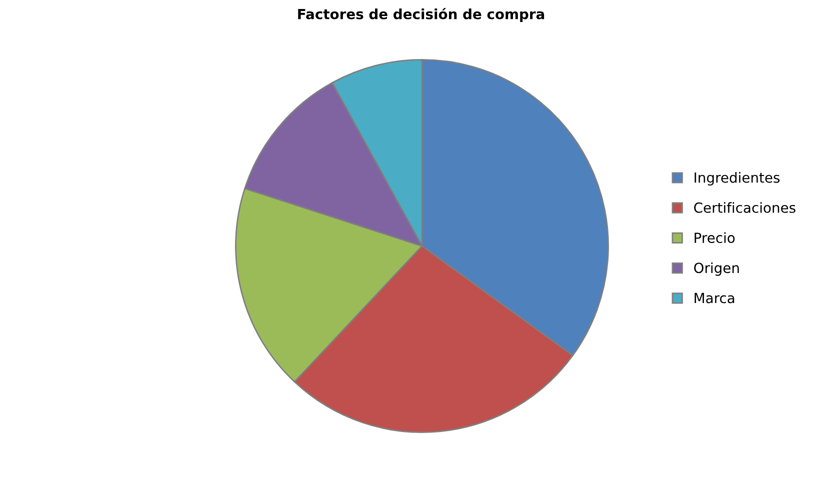  Describe the element at coordinates (716, 269) in the screenshot. I see `legend-label: Origen` at that location.